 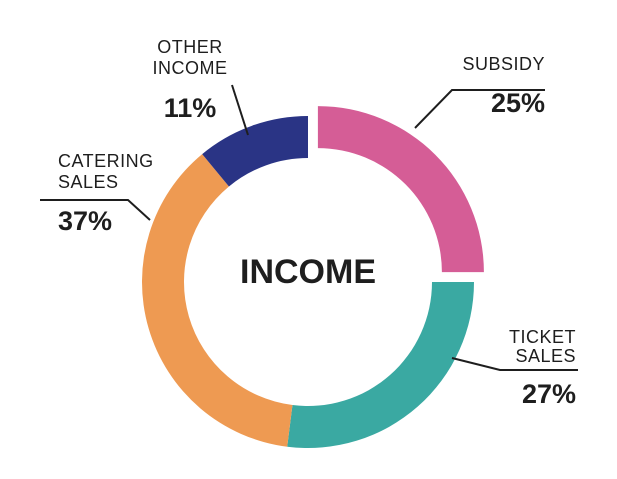 I want to click on slice-ticket-sales, so click(x=380, y=365).